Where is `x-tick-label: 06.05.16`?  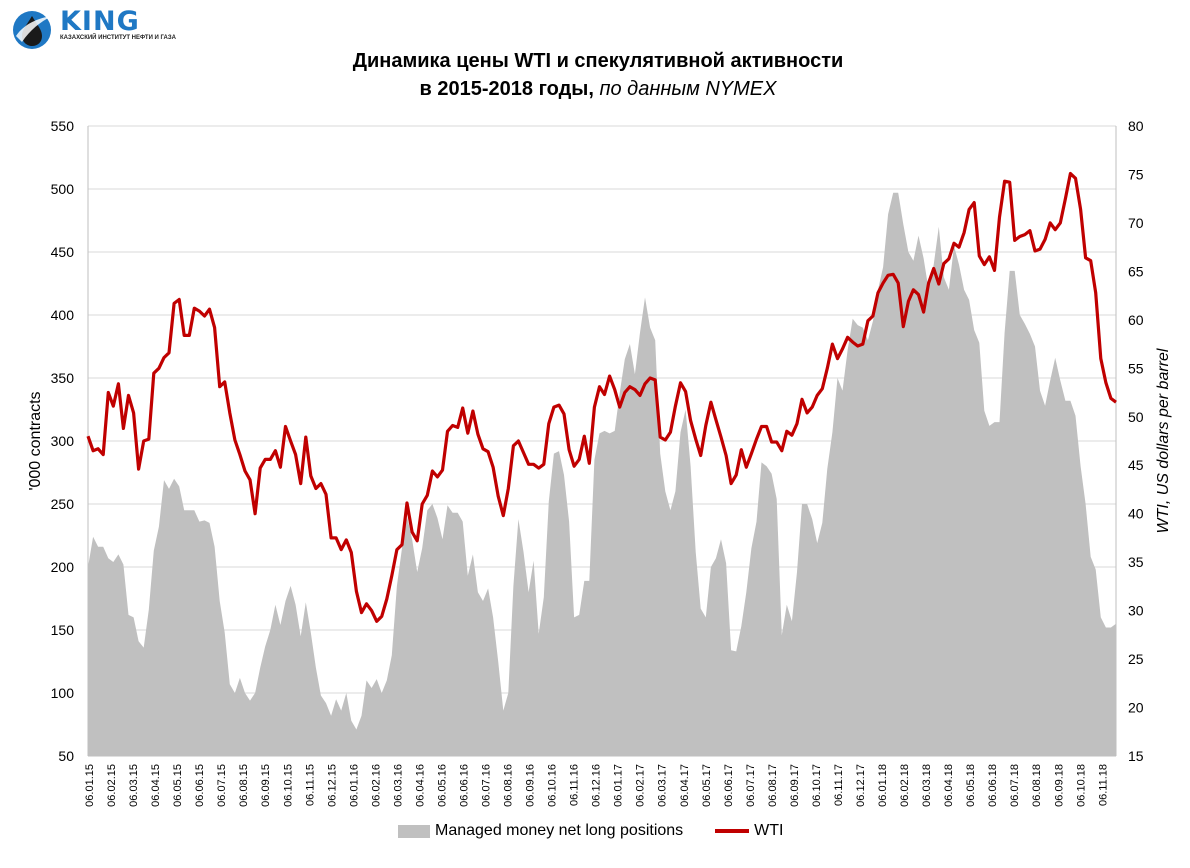
x-tick-label: 06.05.16 is located at coordinates (443, 785).